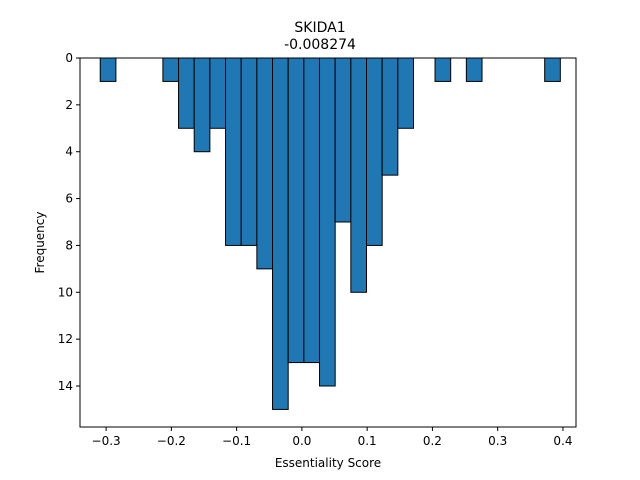  Describe the element at coordinates (562, 441) in the screenshot. I see `x-tick-label: 0.4` at that location.